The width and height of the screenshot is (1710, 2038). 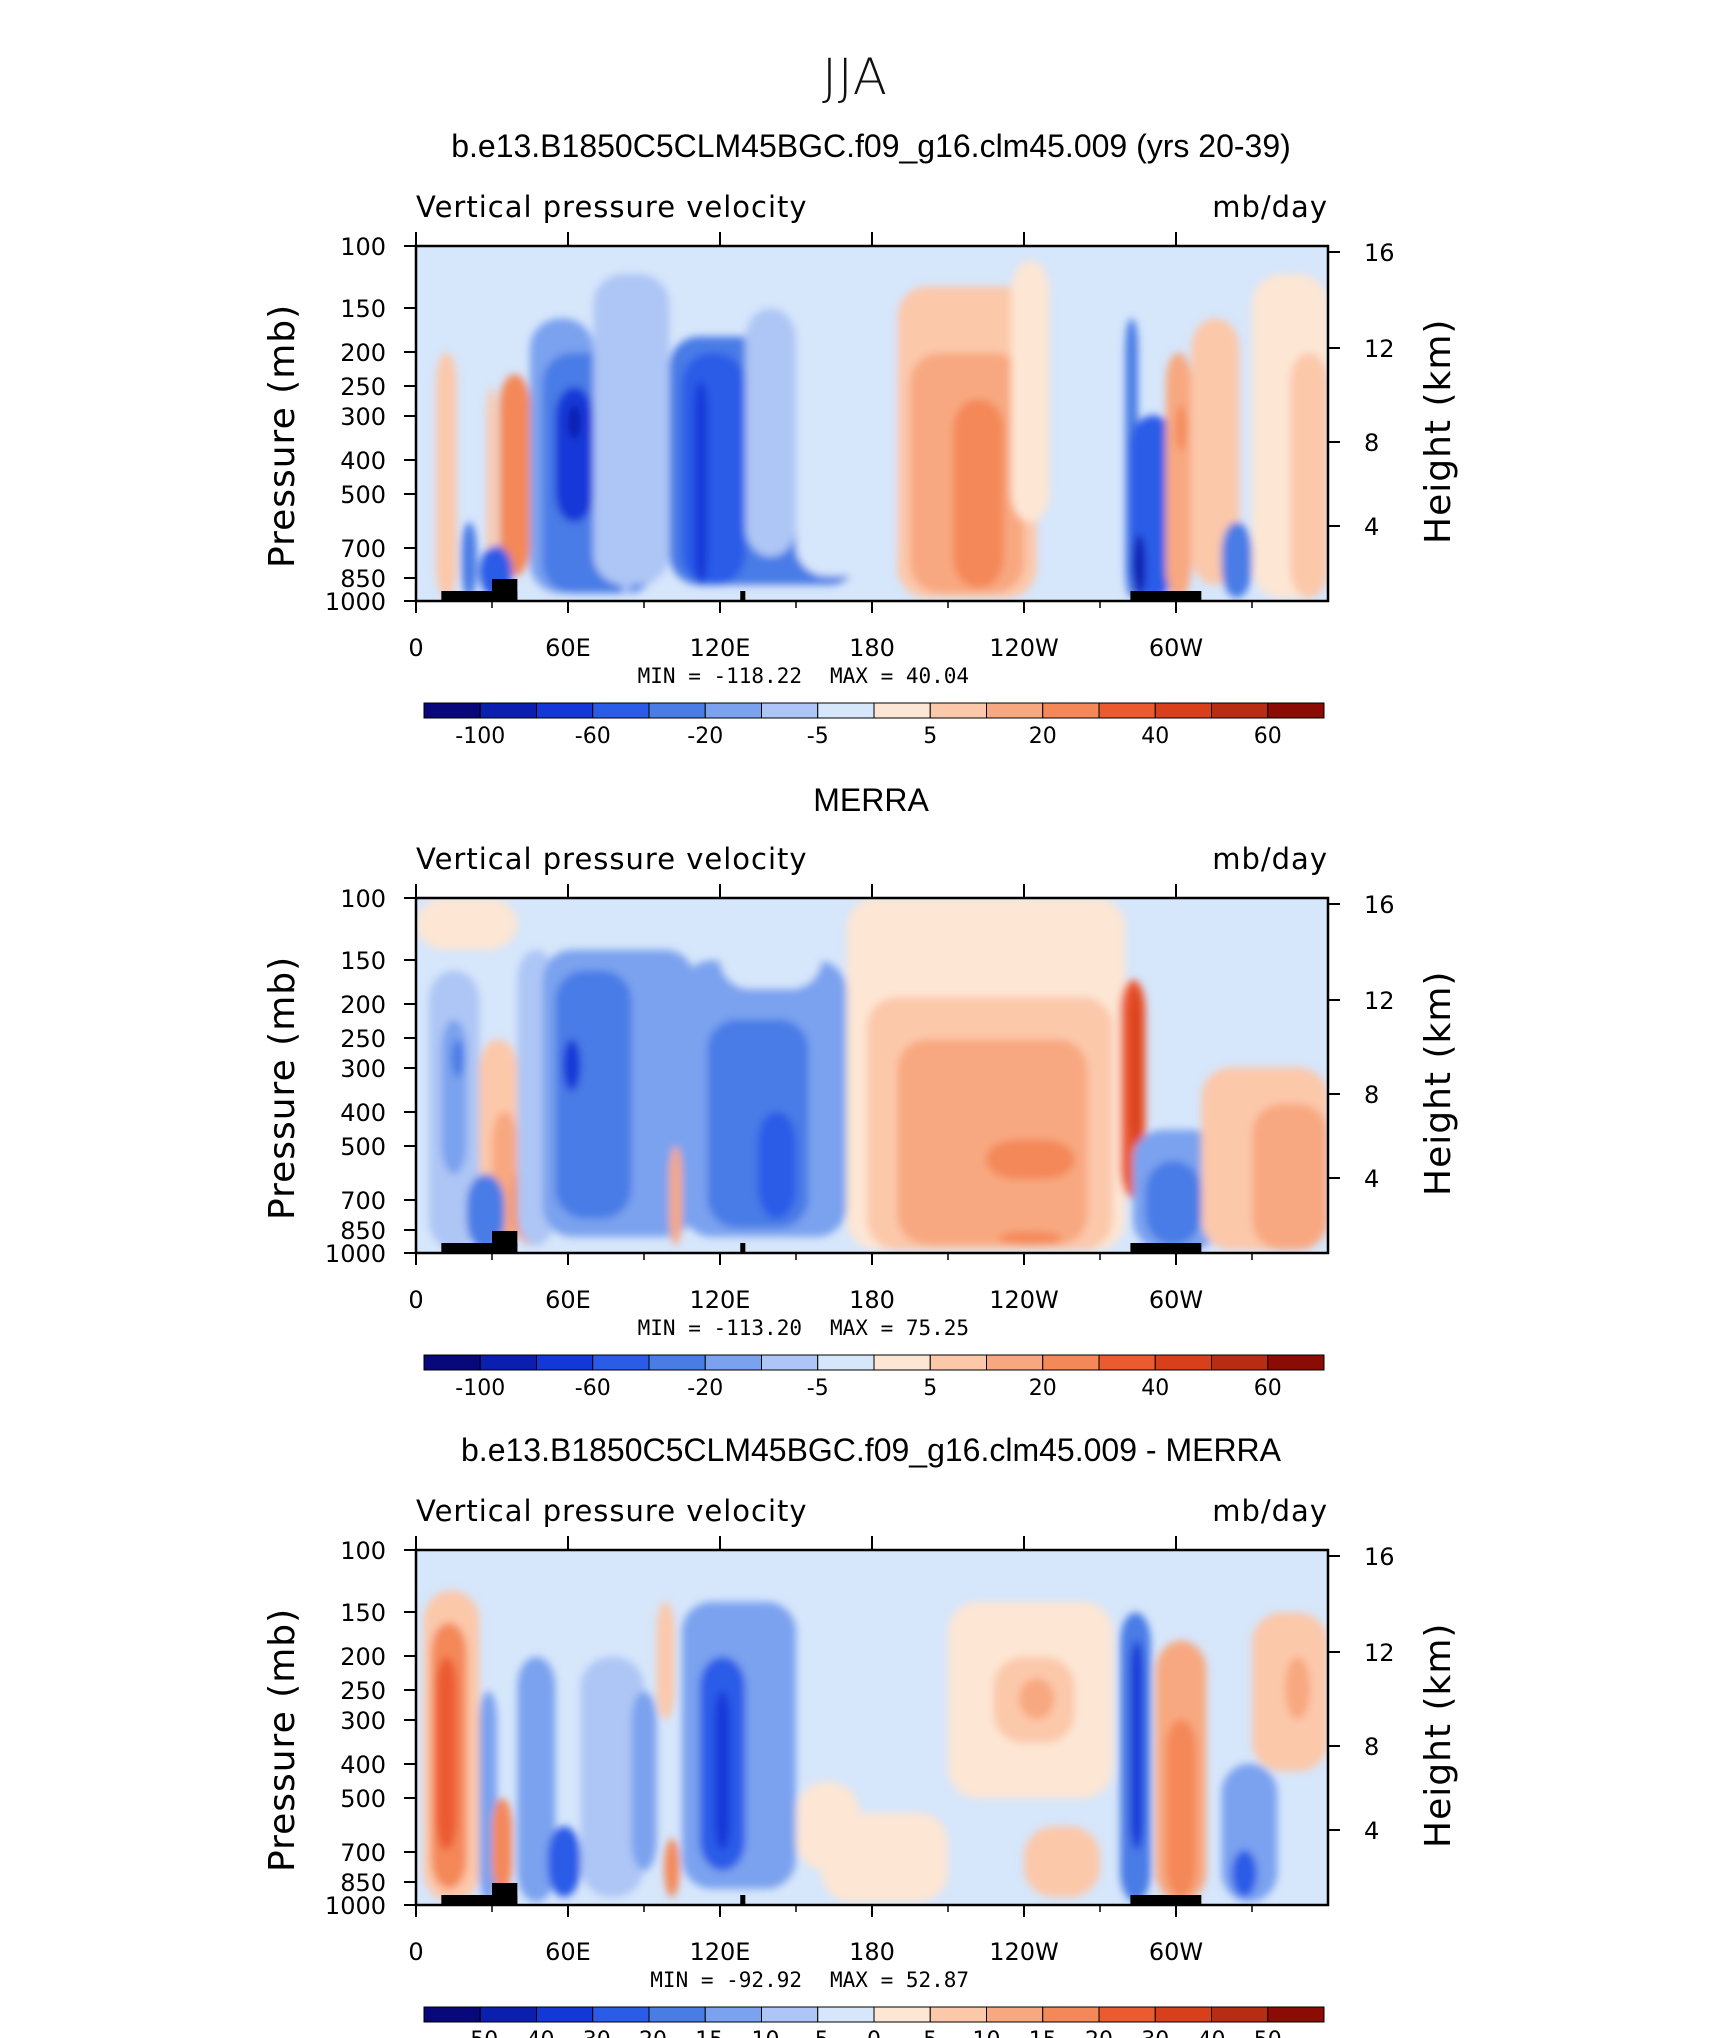 I want to click on lon-tick-label: 180, so click(x=872, y=648).